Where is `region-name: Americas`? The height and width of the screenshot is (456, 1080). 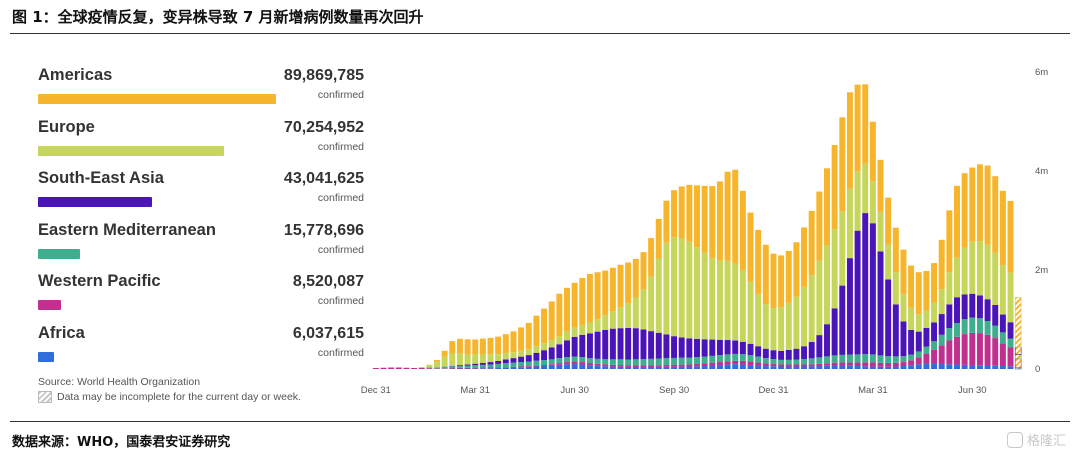 region-name: Americas is located at coordinates (75, 75).